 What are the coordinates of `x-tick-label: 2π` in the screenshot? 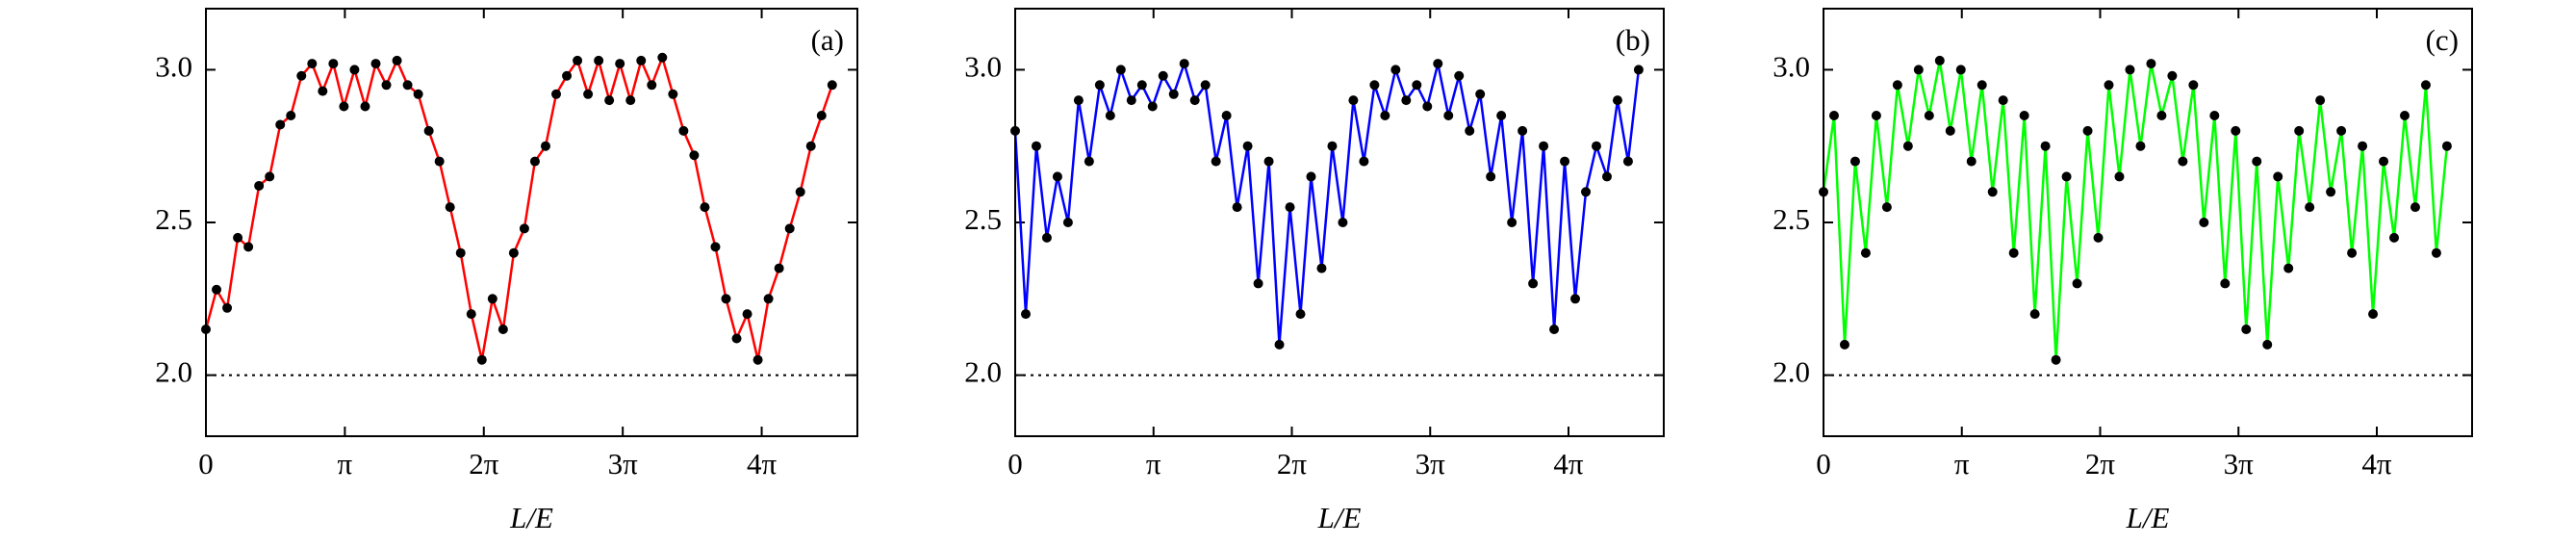 It's located at (1292, 464).